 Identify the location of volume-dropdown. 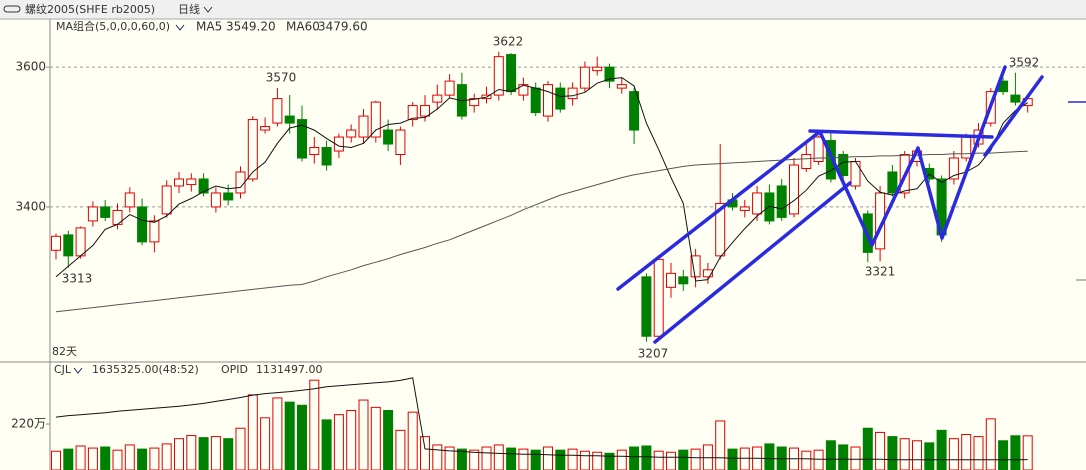
(78, 370).